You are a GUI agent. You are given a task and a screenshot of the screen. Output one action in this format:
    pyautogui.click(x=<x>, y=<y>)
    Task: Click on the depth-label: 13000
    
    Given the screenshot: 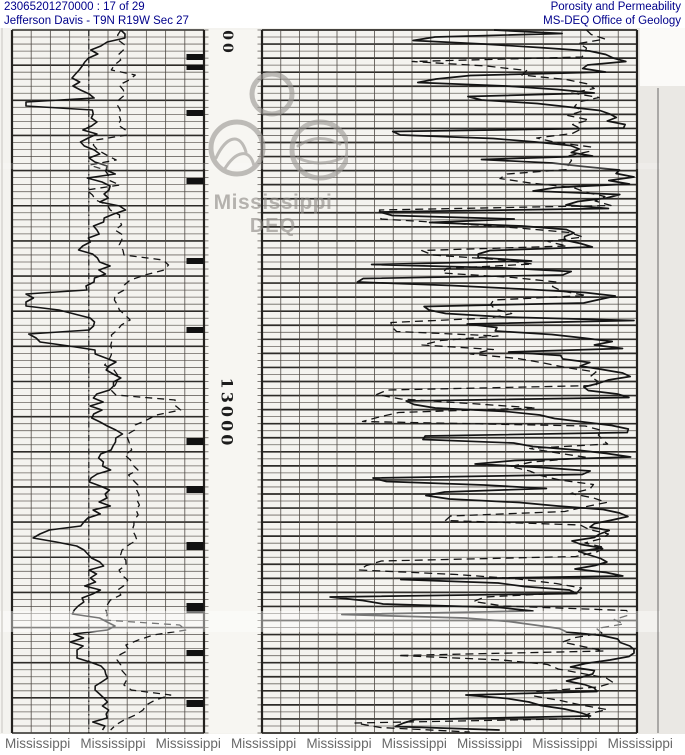 What is the action you would take?
    pyautogui.click(x=227, y=413)
    